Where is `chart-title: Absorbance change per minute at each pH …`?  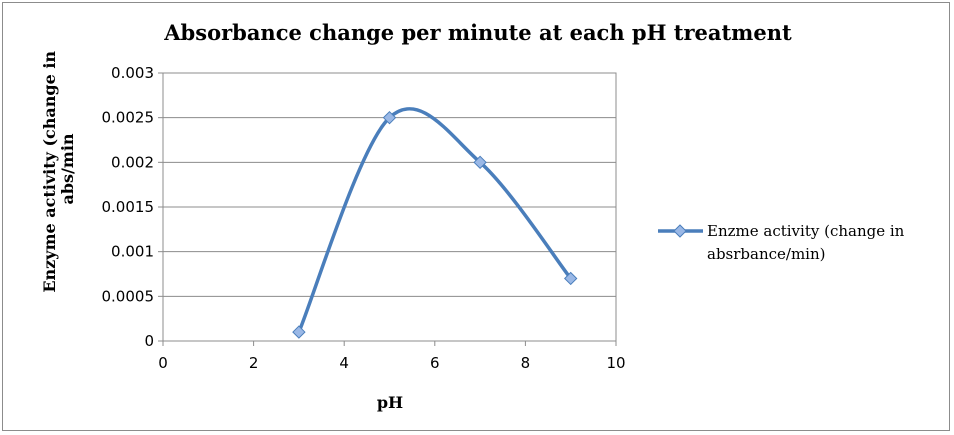 chart-title: Absorbance change per minute at each pH … is located at coordinates (477, 32).